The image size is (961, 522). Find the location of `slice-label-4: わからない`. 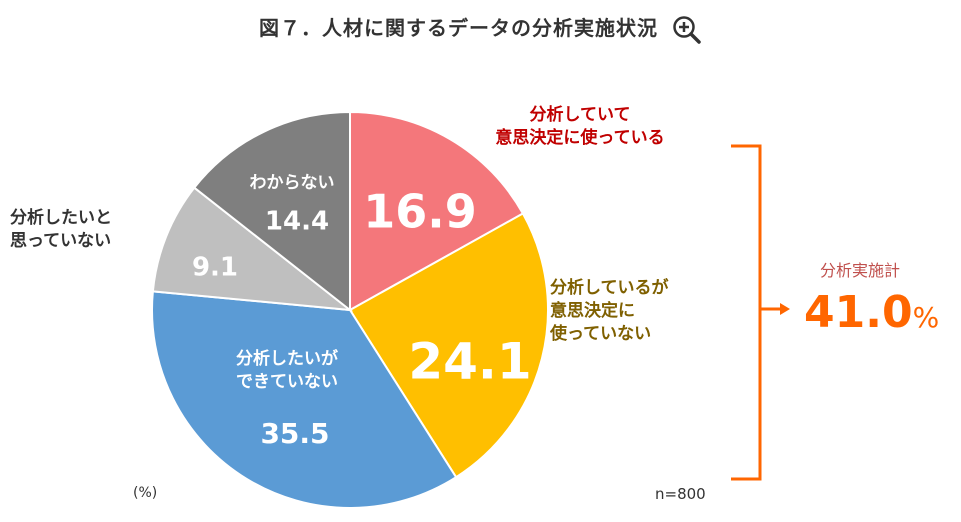

slice-label-4: わからない is located at coordinates (292, 183).